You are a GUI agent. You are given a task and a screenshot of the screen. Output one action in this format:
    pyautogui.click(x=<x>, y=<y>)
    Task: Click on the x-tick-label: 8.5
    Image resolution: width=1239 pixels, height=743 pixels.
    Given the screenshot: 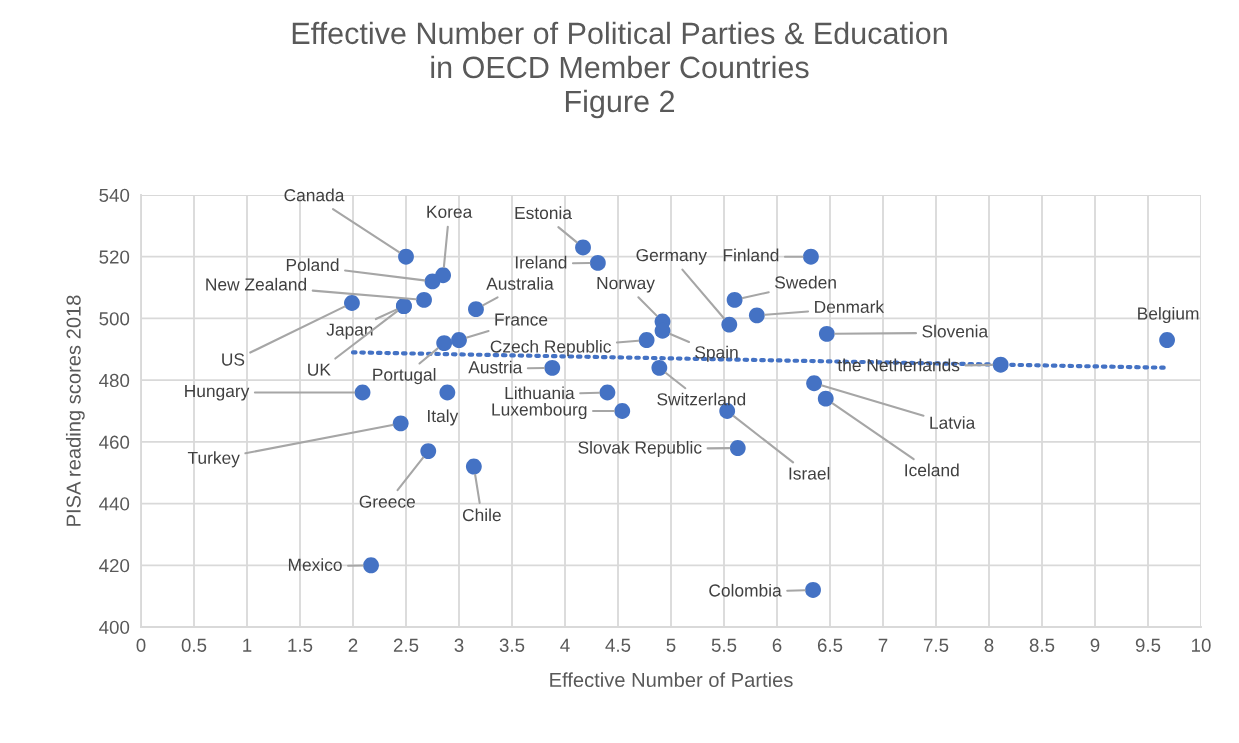 What is the action you would take?
    pyautogui.click(x=1042, y=645)
    